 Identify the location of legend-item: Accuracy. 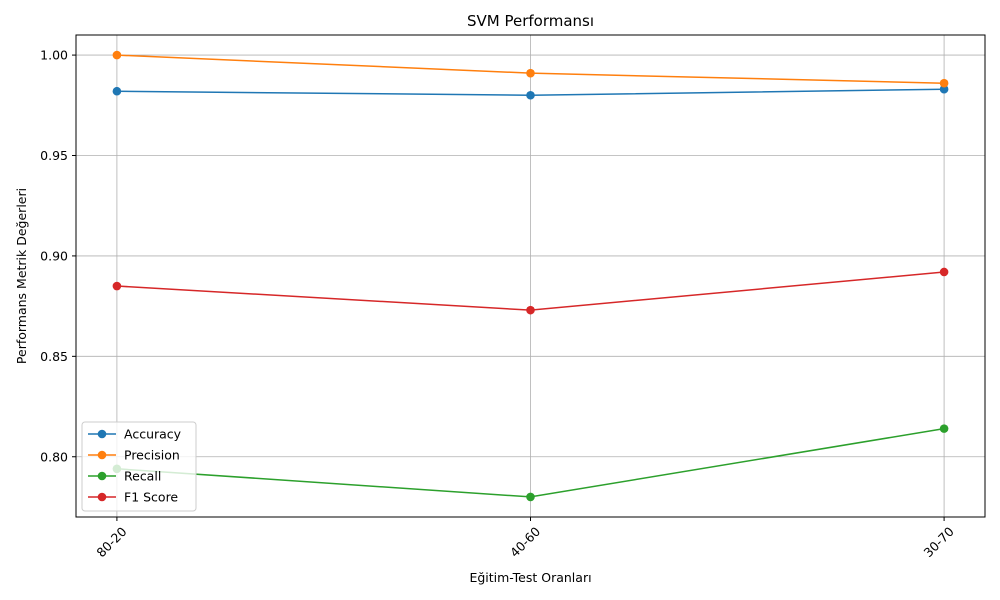
(135, 434).